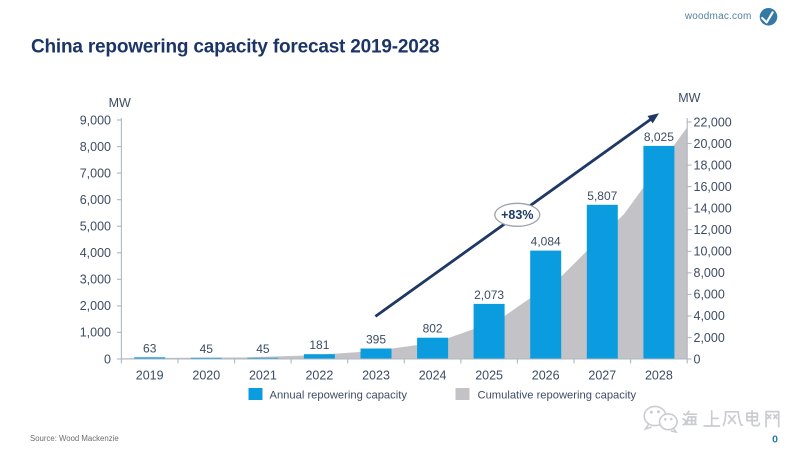  What do you see at coordinates (376, 376) in the screenshot?
I see `svg-text: 2023` at bounding box center [376, 376].